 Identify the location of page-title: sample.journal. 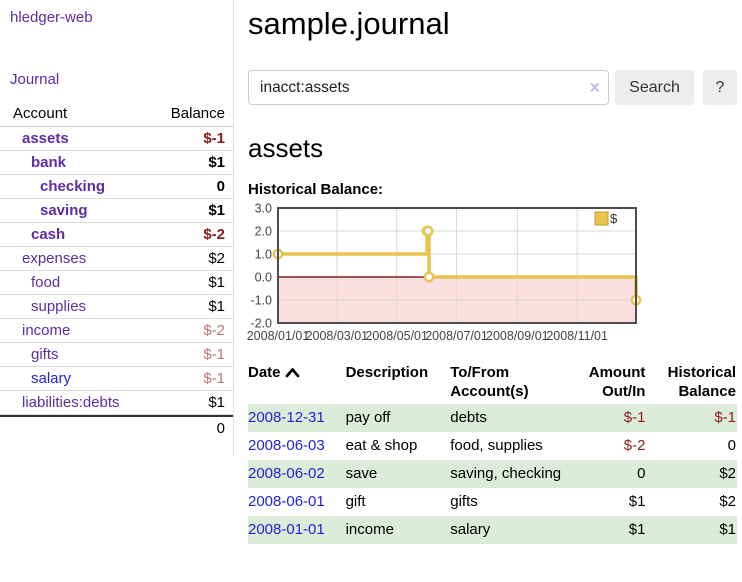
(349, 23).